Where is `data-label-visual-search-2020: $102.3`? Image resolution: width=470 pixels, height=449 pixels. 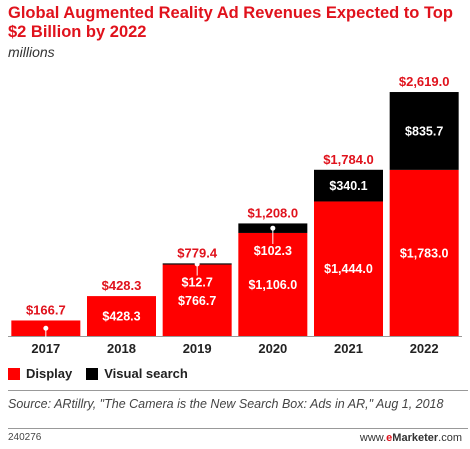 data-label-visual-search-2020: $102.3 is located at coordinates (273, 251).